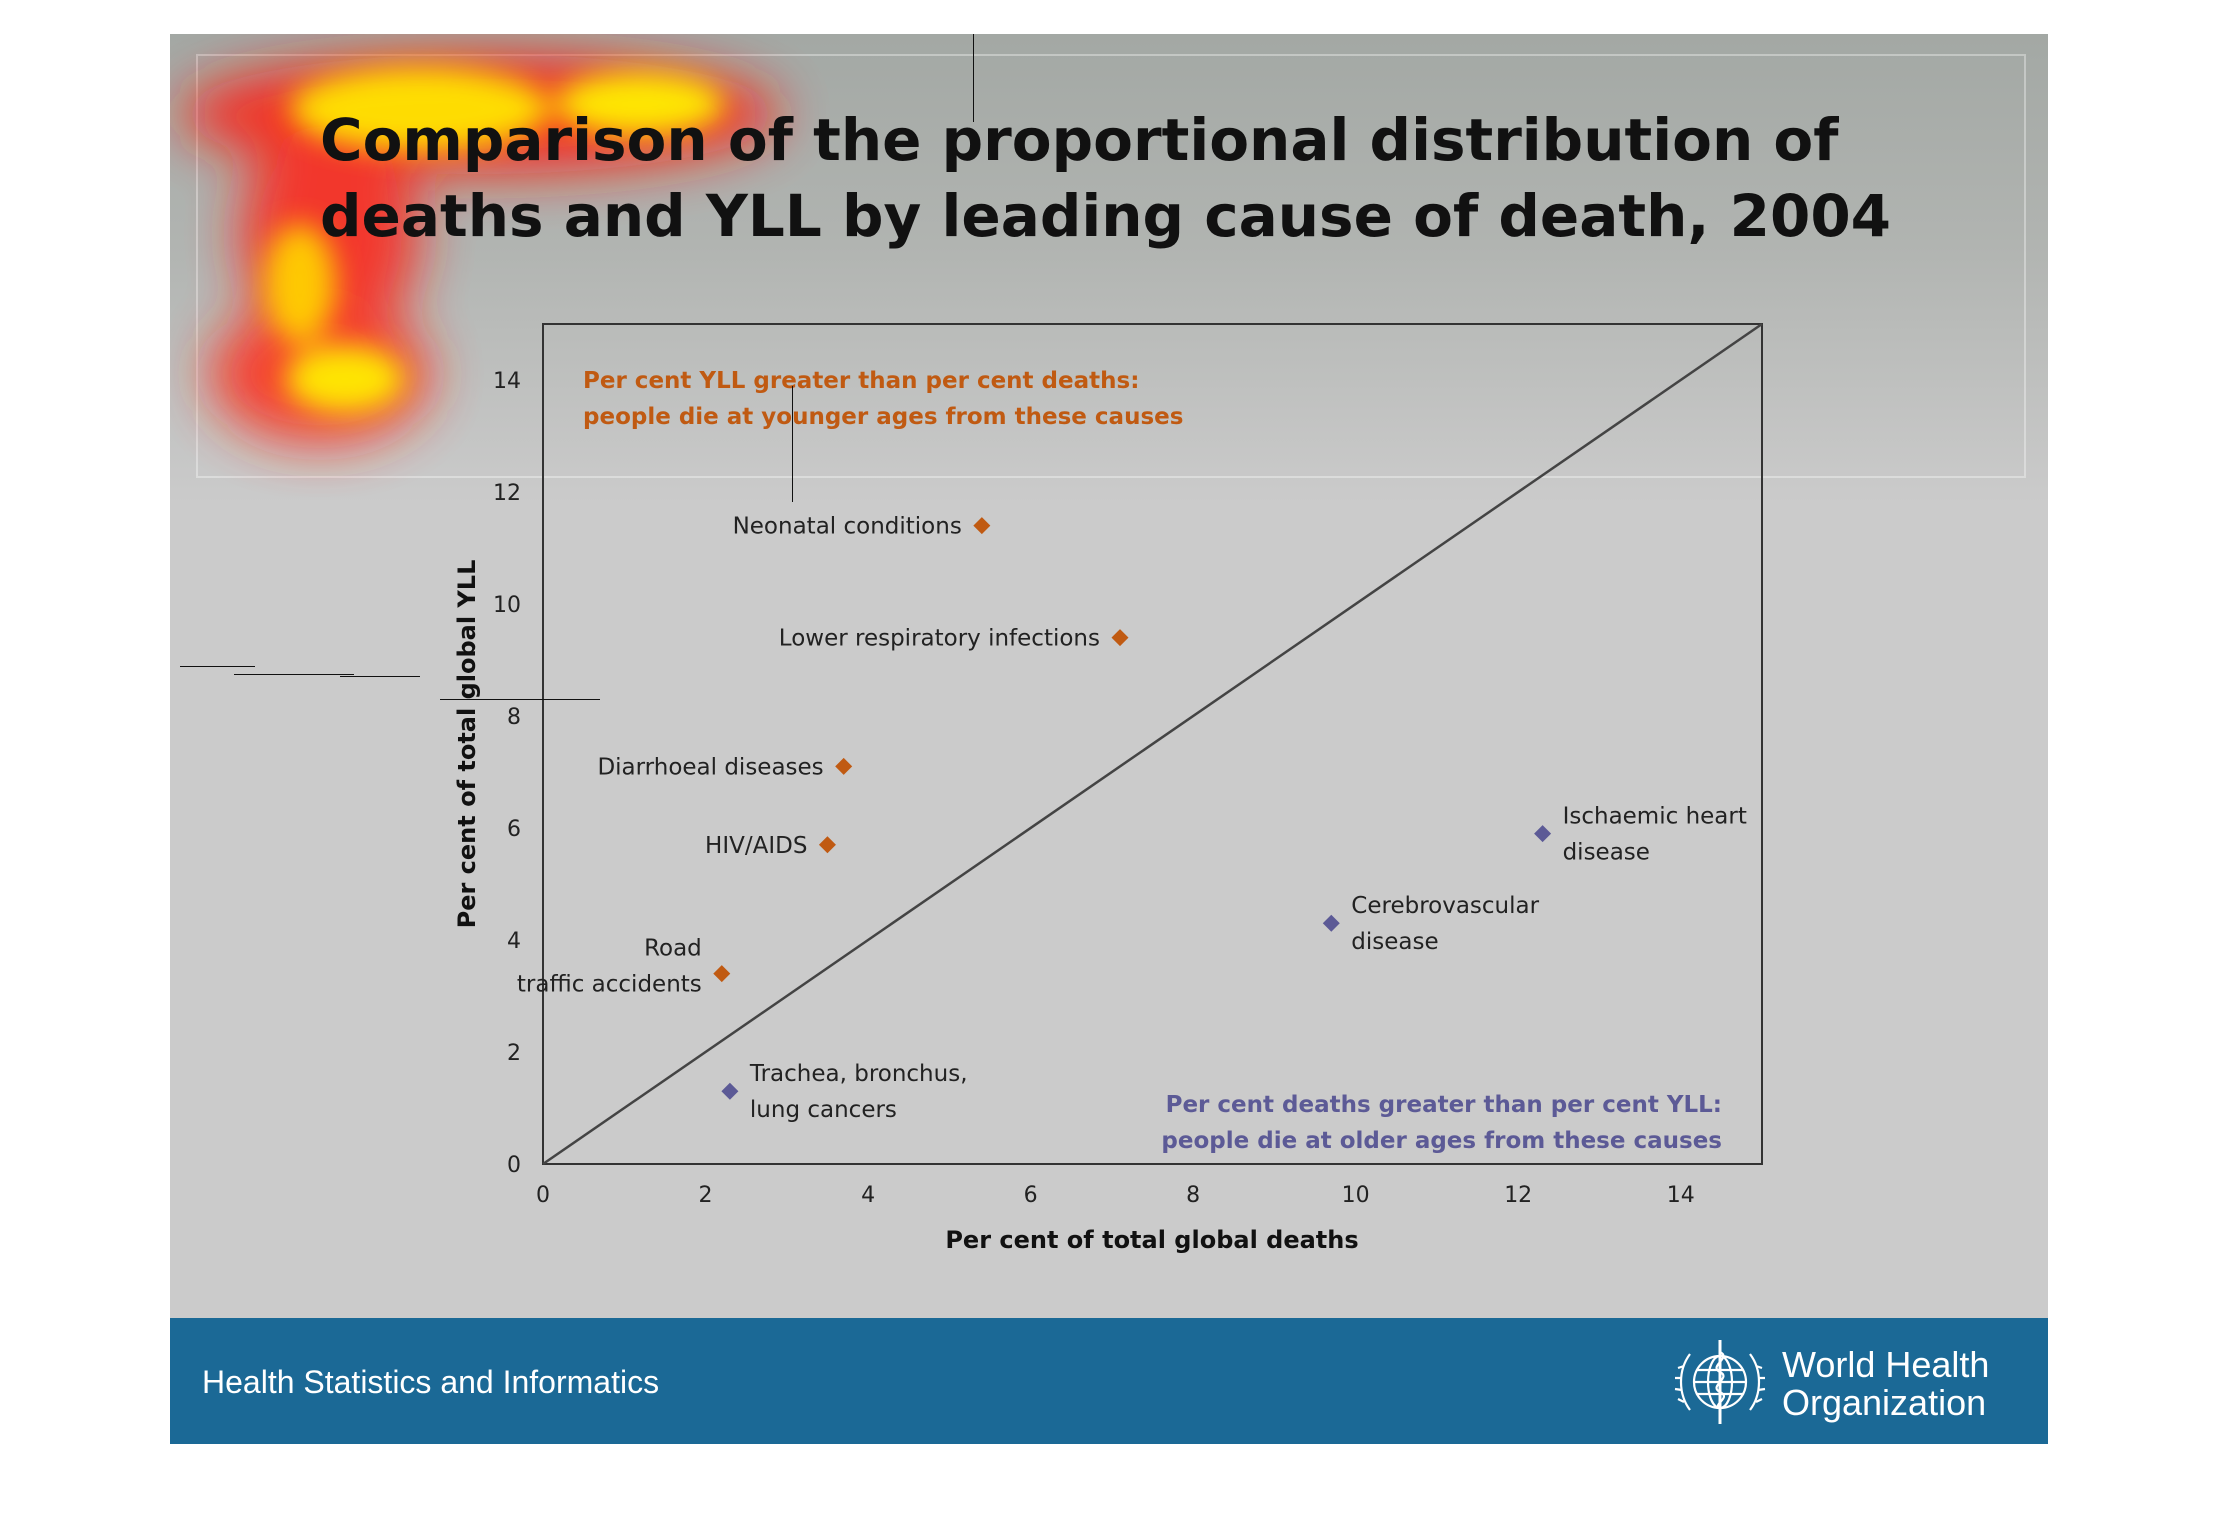  Describe the element at coordinates (1115, 1195) in the screenshot. I see `x-axis-ticks: 0 2 4 6 8 10 12 14` at that location.